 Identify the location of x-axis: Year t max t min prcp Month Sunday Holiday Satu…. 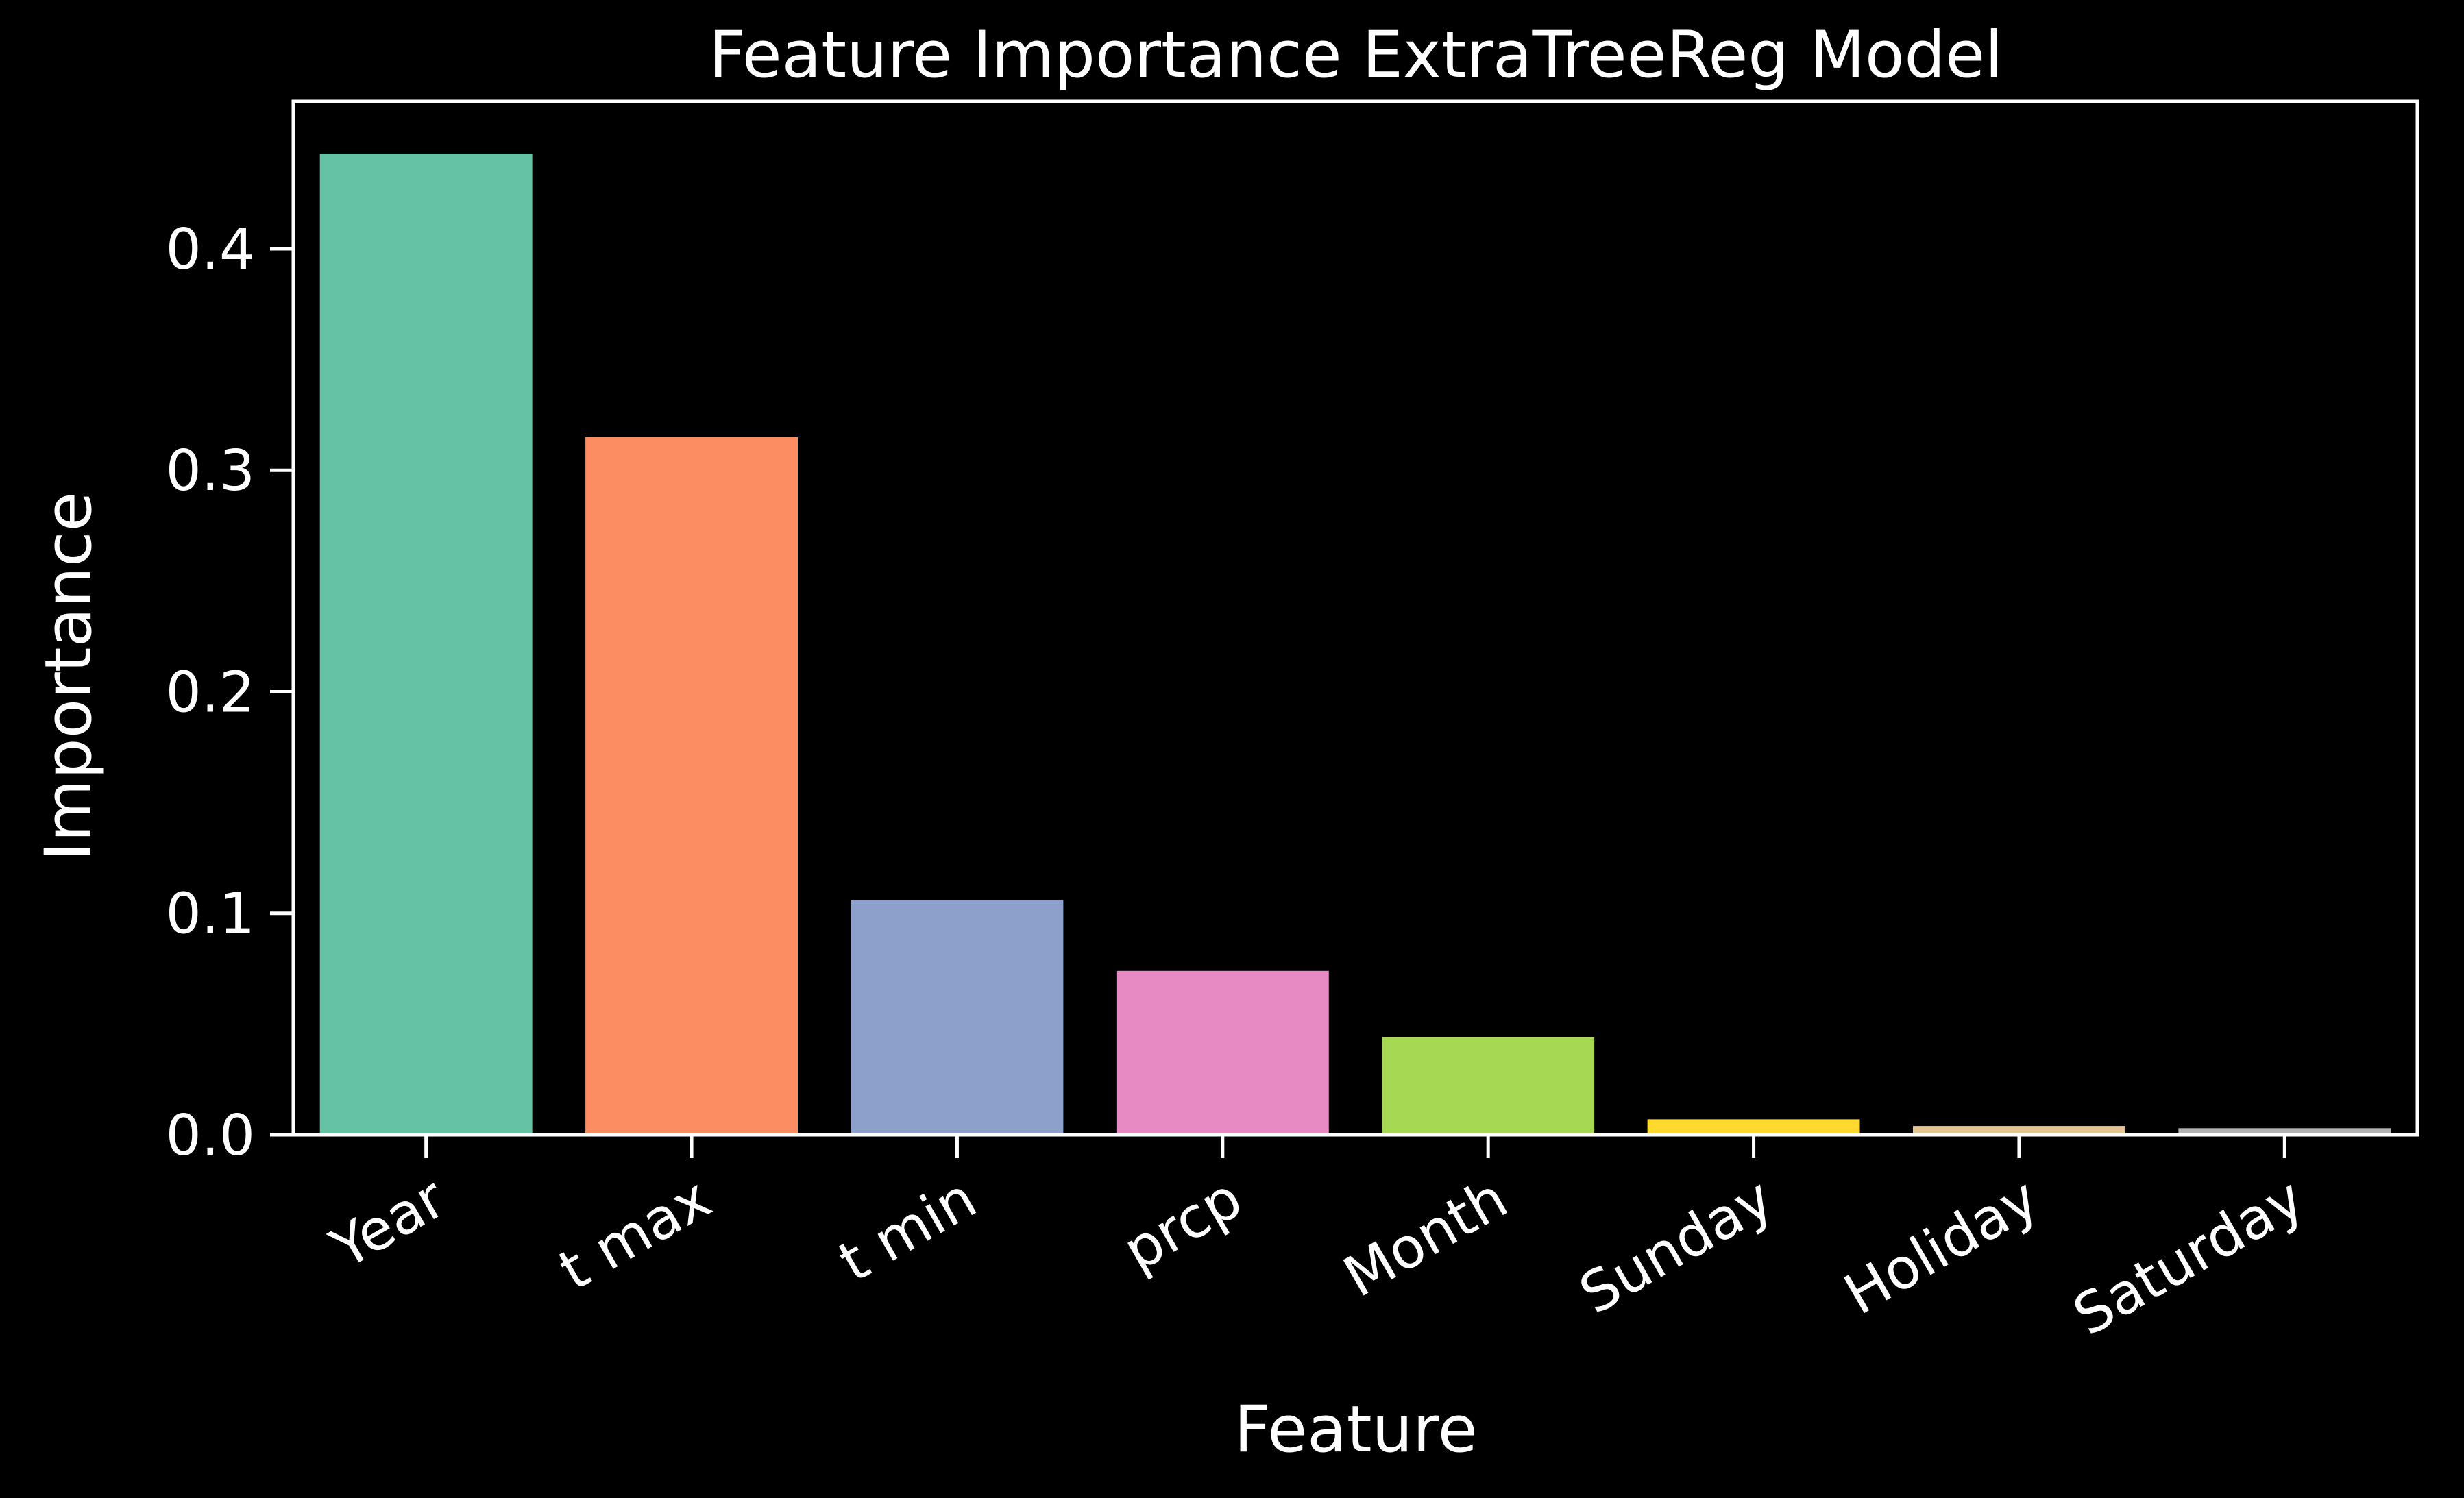
(1317, 1242).